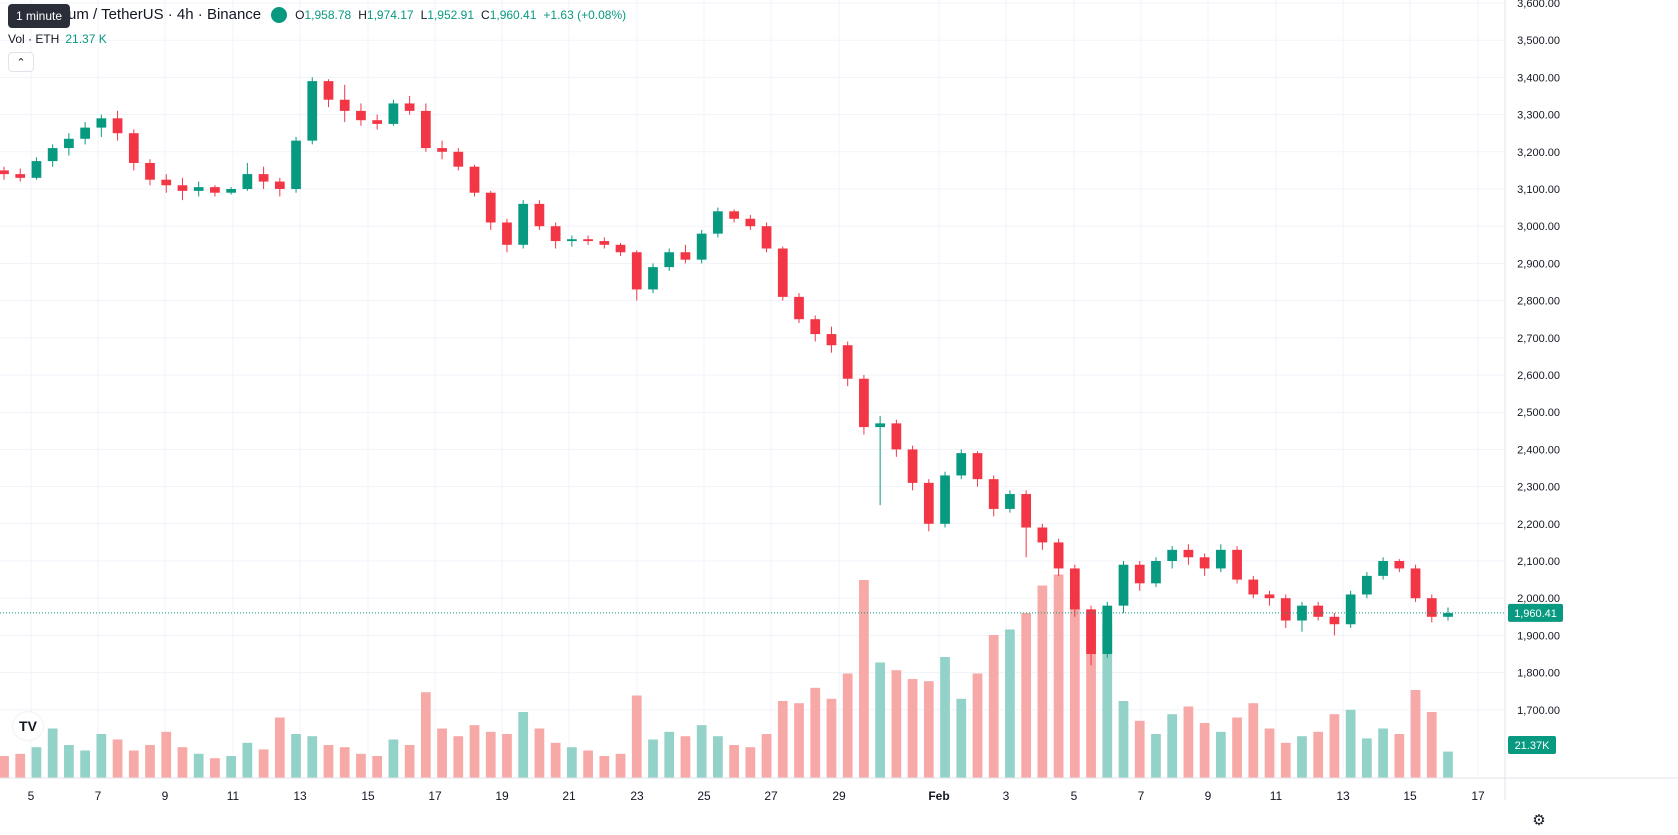  Describe the element at coordinates (57, 39) in the screenshot. I see `volume-legend: Vol · ETH 21.37 K` at that location.